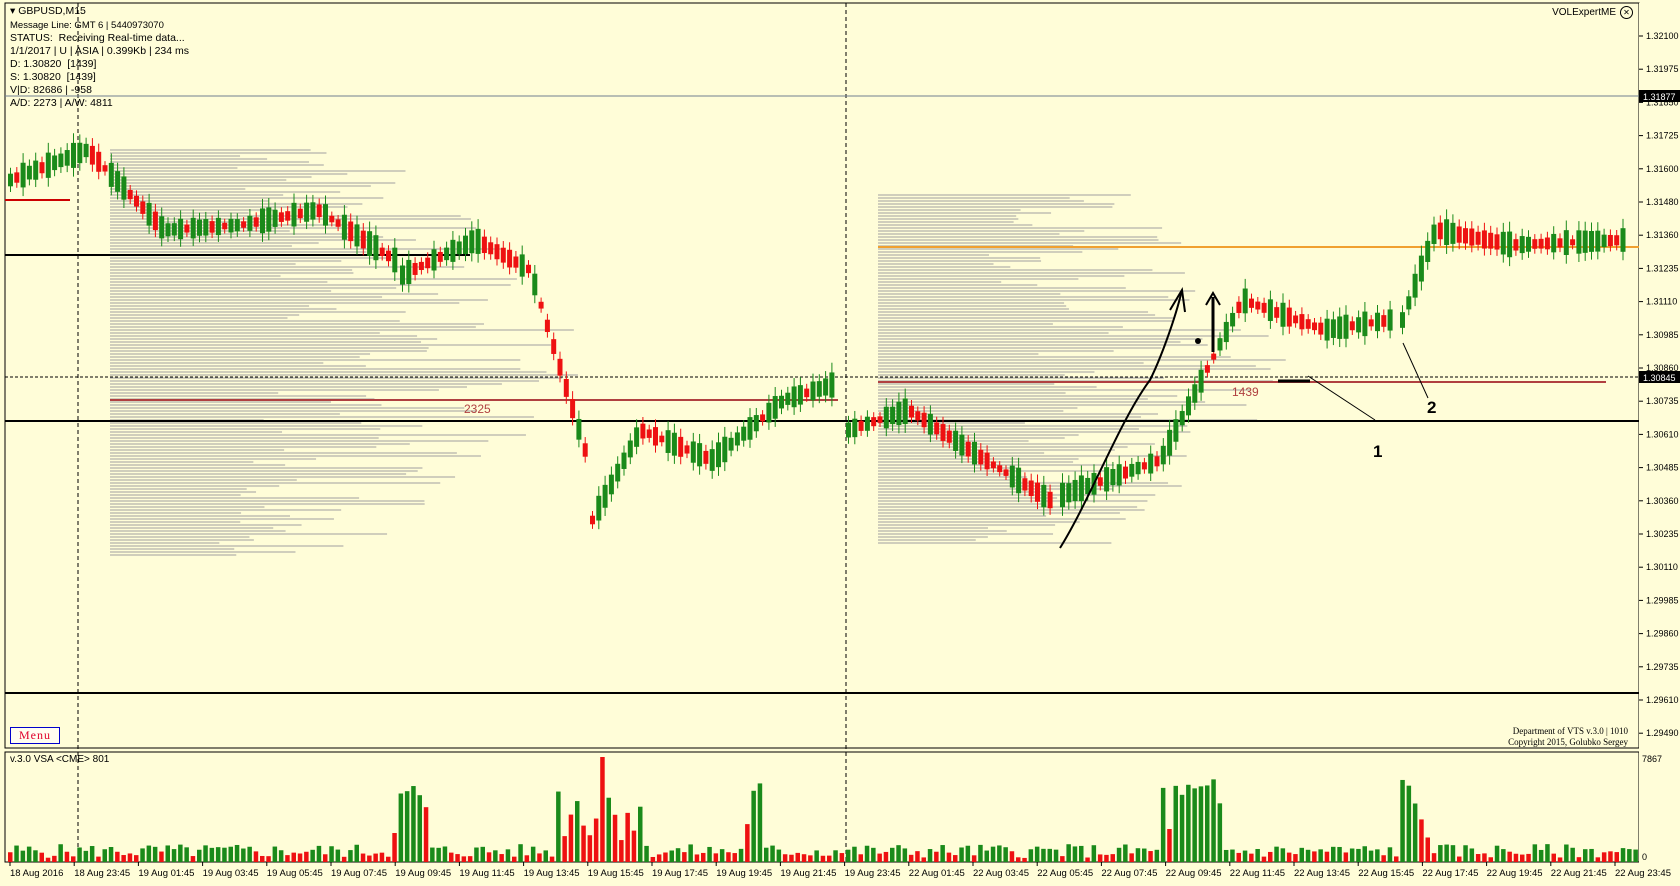  Describe the element at coordinates (1213, 298) in the screenshot. I see `arrow-head` at that location.